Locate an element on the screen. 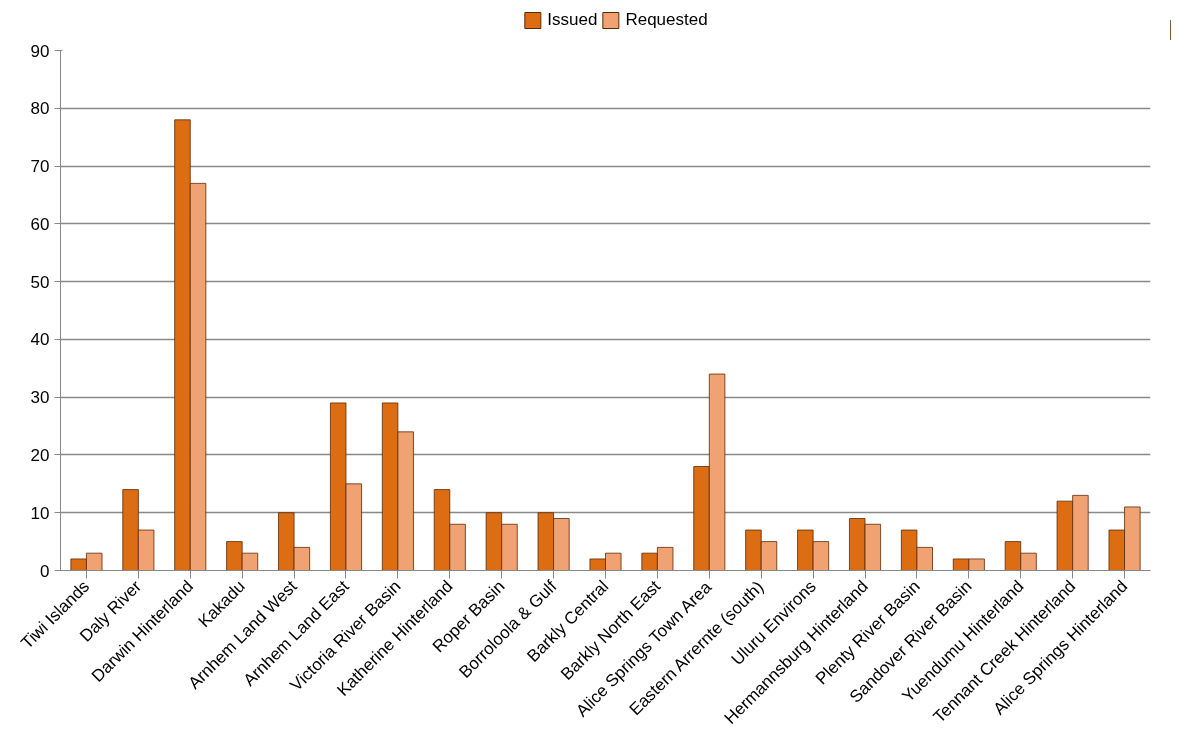 The image size is (1179, 740). y-tick-label: 90 is located at coordinates (40, 51).